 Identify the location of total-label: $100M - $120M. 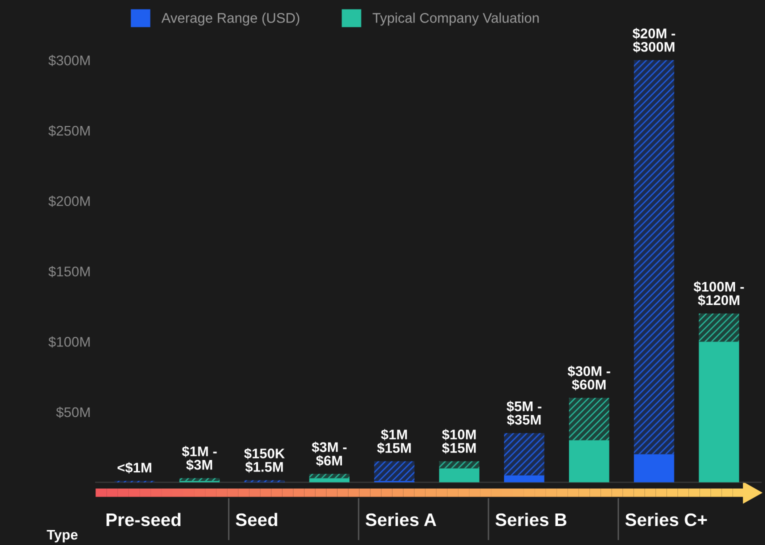
(719, 293).